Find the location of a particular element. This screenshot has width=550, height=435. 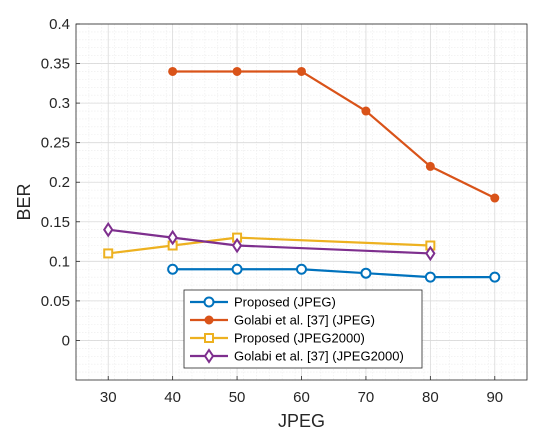

x-tick-label: 70 is located at coordinates (366, 397).